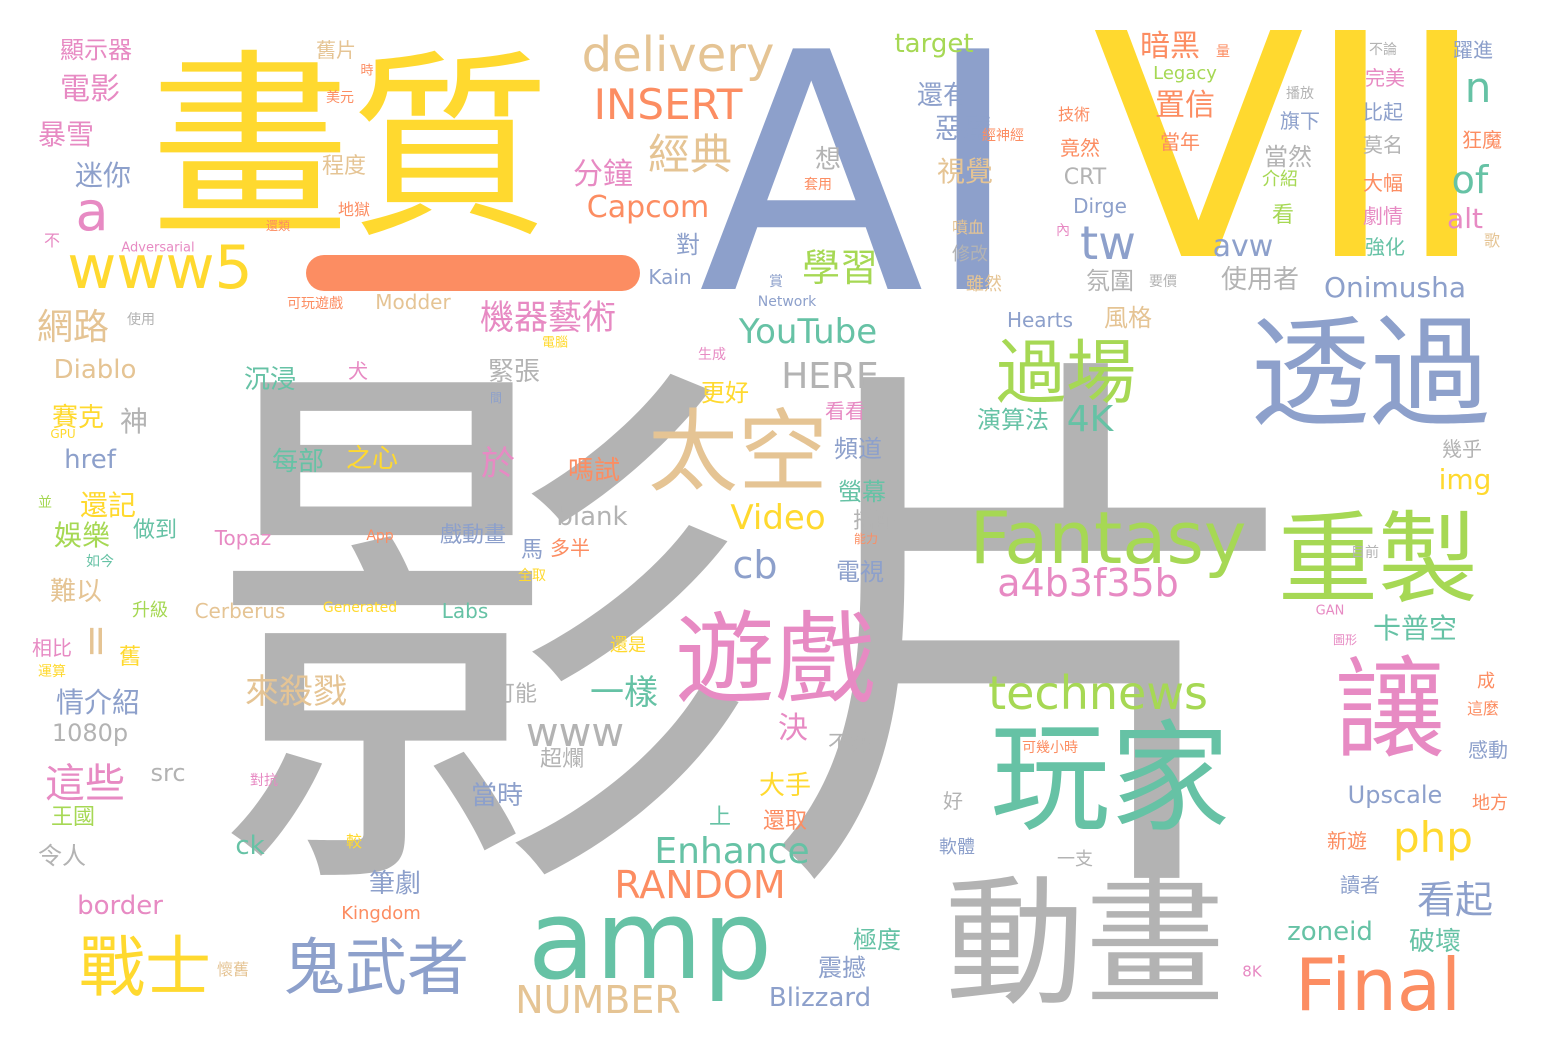  Describe the element at coordinates (358, 371) in the screenshot. I see `cloud-word: 犬` at that location.